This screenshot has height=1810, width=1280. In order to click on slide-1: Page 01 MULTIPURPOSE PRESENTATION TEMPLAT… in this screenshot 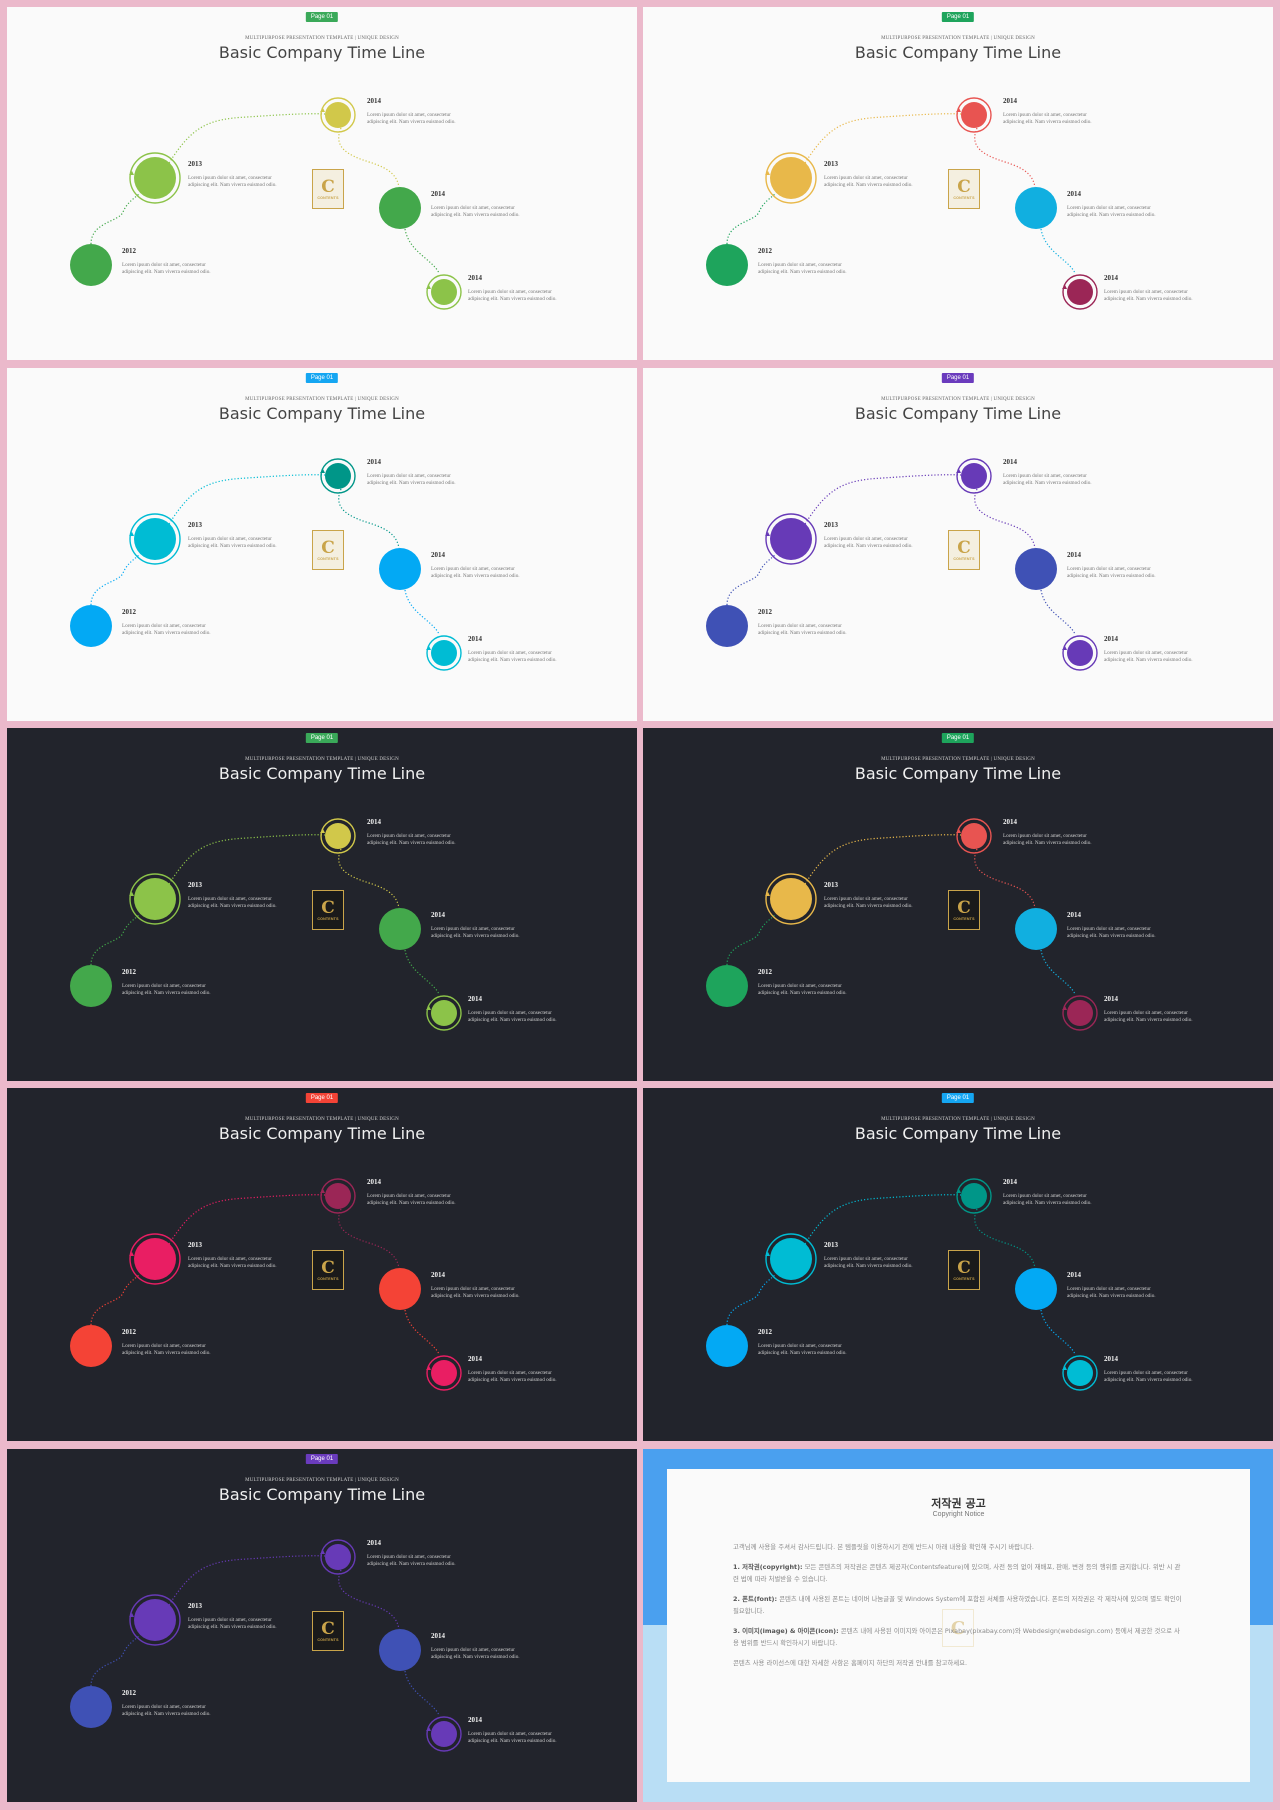, I will do `click(322, 183)`.